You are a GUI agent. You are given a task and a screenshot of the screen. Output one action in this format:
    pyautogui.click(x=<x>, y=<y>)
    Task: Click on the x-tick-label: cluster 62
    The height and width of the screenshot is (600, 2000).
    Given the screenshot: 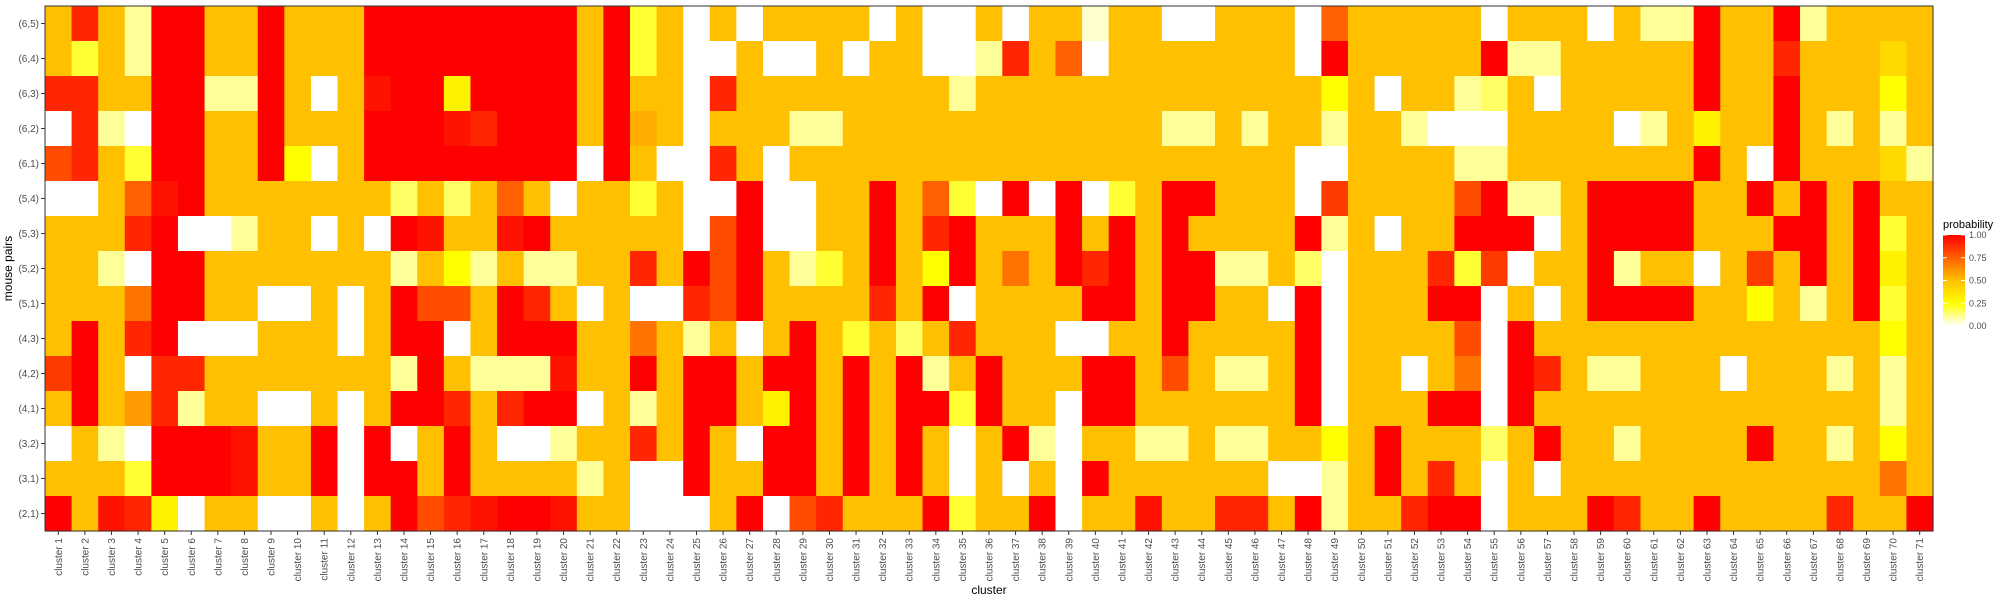 What is the action you would take?
    pyautogui.click(x=1681, y=560)
    